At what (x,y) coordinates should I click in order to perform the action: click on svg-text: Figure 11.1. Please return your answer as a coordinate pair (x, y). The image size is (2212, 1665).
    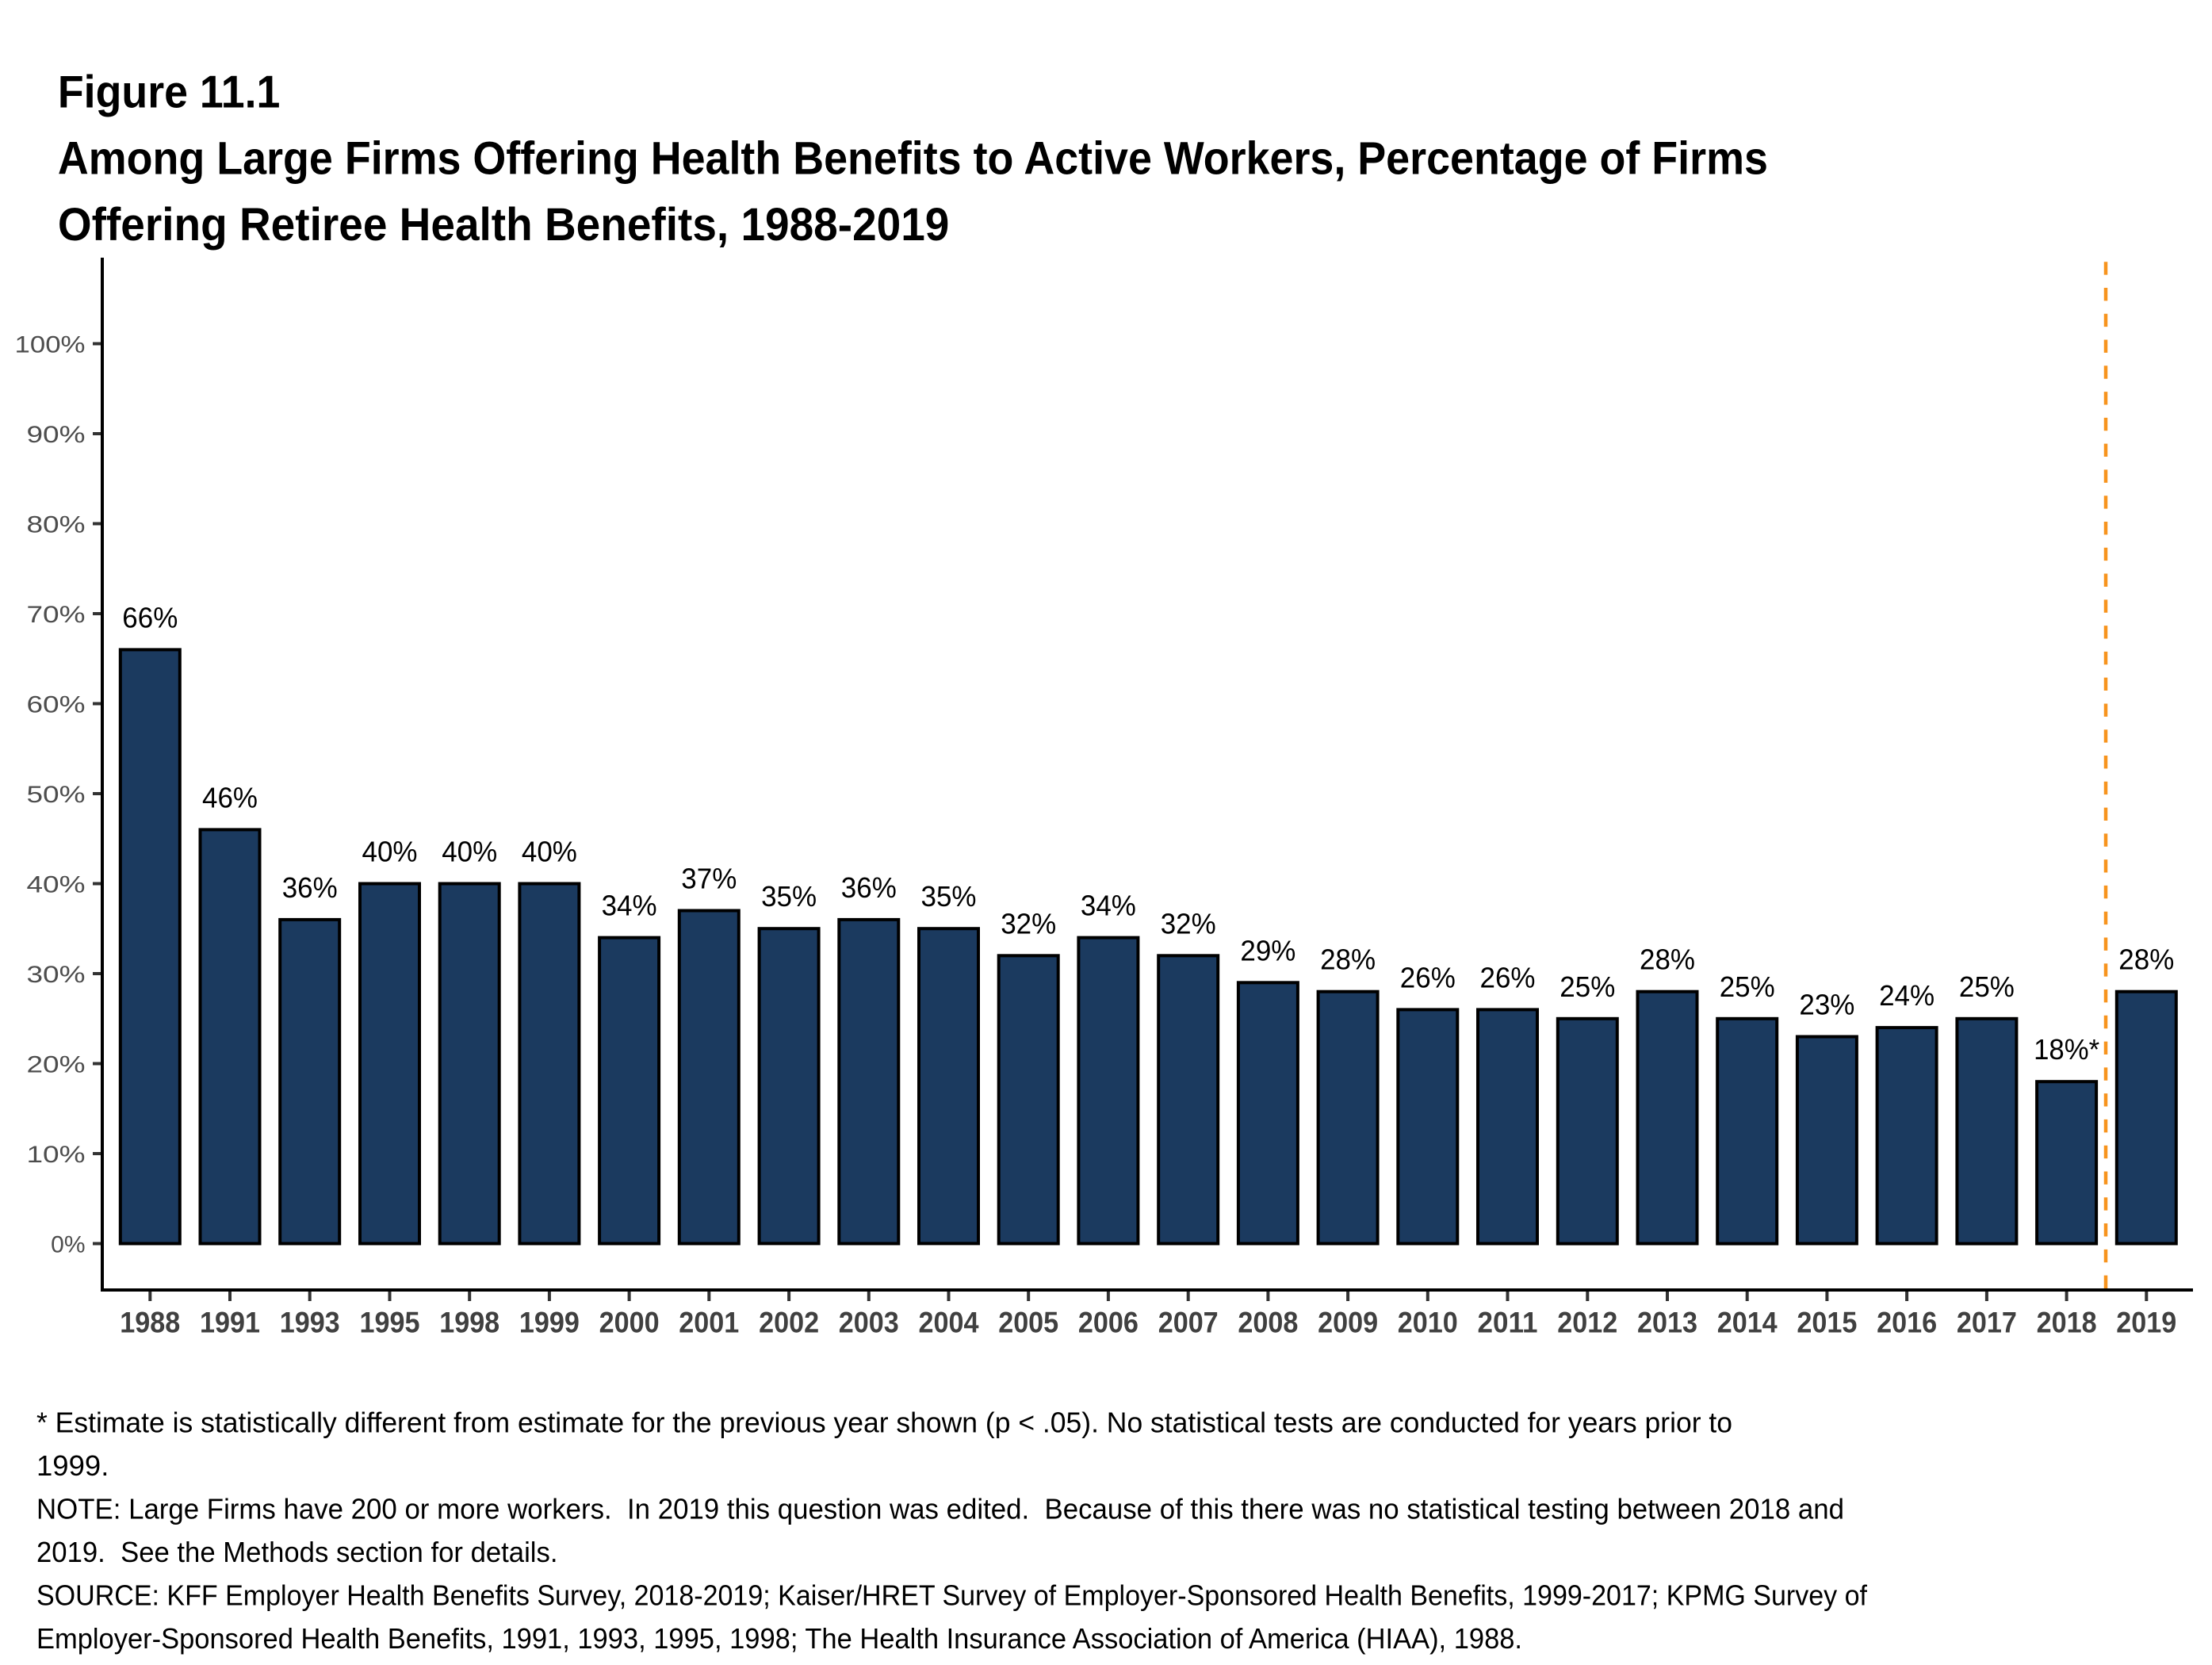
    Looking at the image, I should click on (169, 92).